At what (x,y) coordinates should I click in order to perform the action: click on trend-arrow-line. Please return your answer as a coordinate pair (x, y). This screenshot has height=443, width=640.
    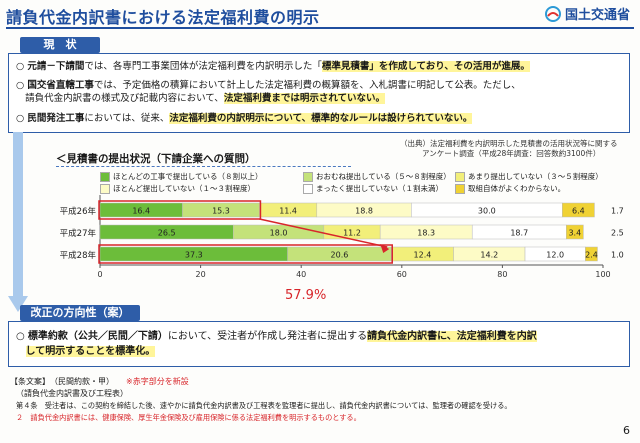
    Looking at the image, I should click on (323, 233).